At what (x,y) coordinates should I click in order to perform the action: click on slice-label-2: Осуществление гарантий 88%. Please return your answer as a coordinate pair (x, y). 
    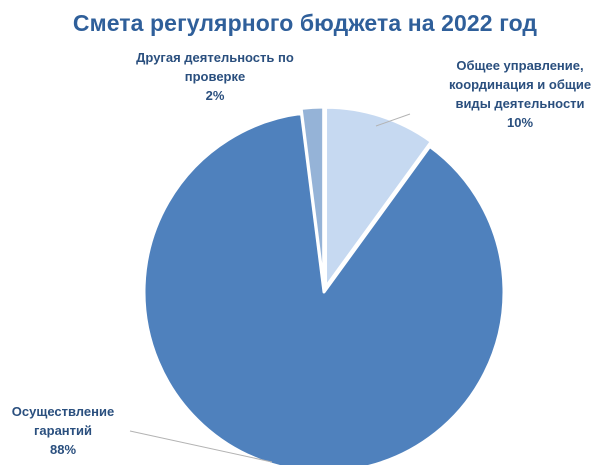
    Looking at the image, I should click on (63, 430).